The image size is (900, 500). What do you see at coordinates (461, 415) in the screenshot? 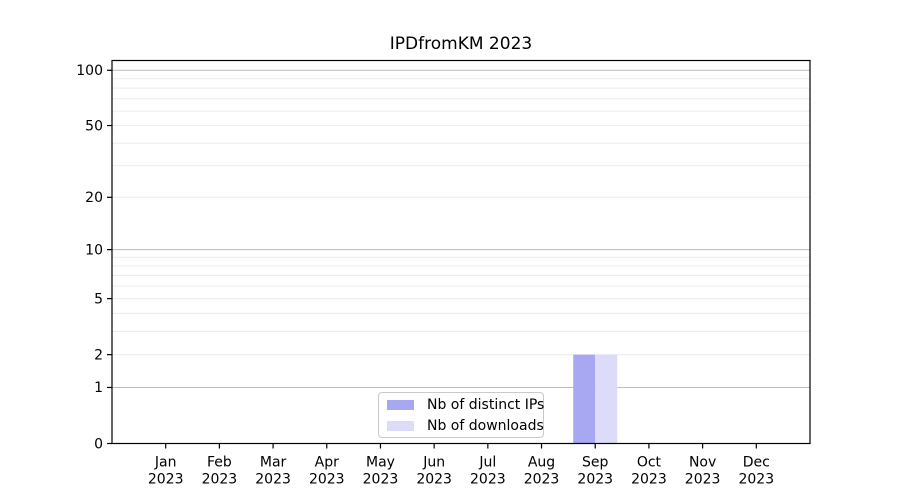
I see `legend: Nb of distinct IPs Nb of downloads` at bounding box center [461, 415].